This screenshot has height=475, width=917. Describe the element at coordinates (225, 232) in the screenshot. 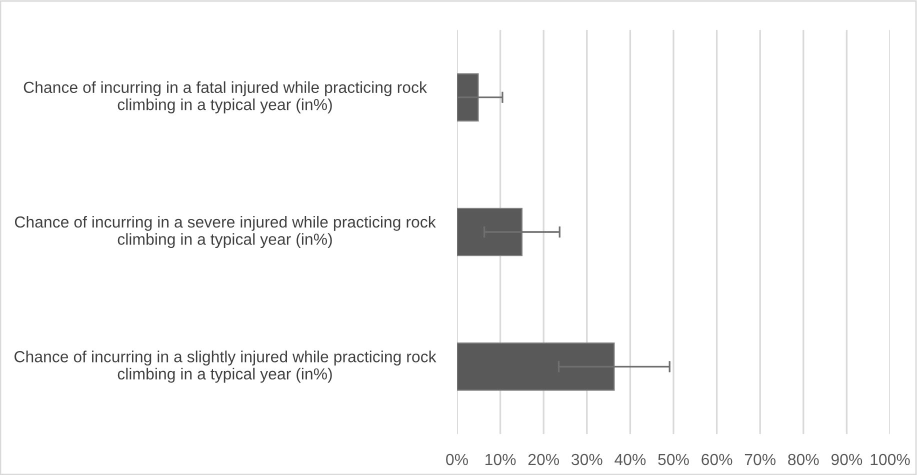

I see `y-tick-label: Chance of incurring in a severe injured while practicing rock climbing in a typical year (in%)` at that location.